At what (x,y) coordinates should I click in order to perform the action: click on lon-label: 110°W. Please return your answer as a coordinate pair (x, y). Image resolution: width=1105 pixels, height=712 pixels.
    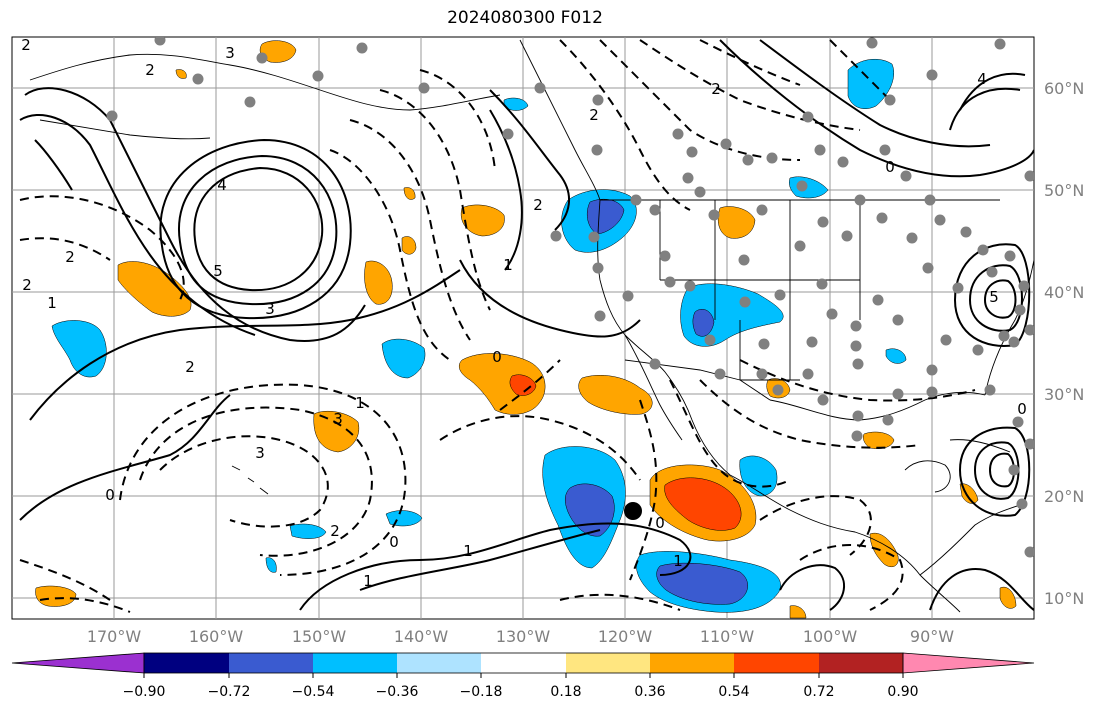
    Looking at the image, I should click on (727, 636).